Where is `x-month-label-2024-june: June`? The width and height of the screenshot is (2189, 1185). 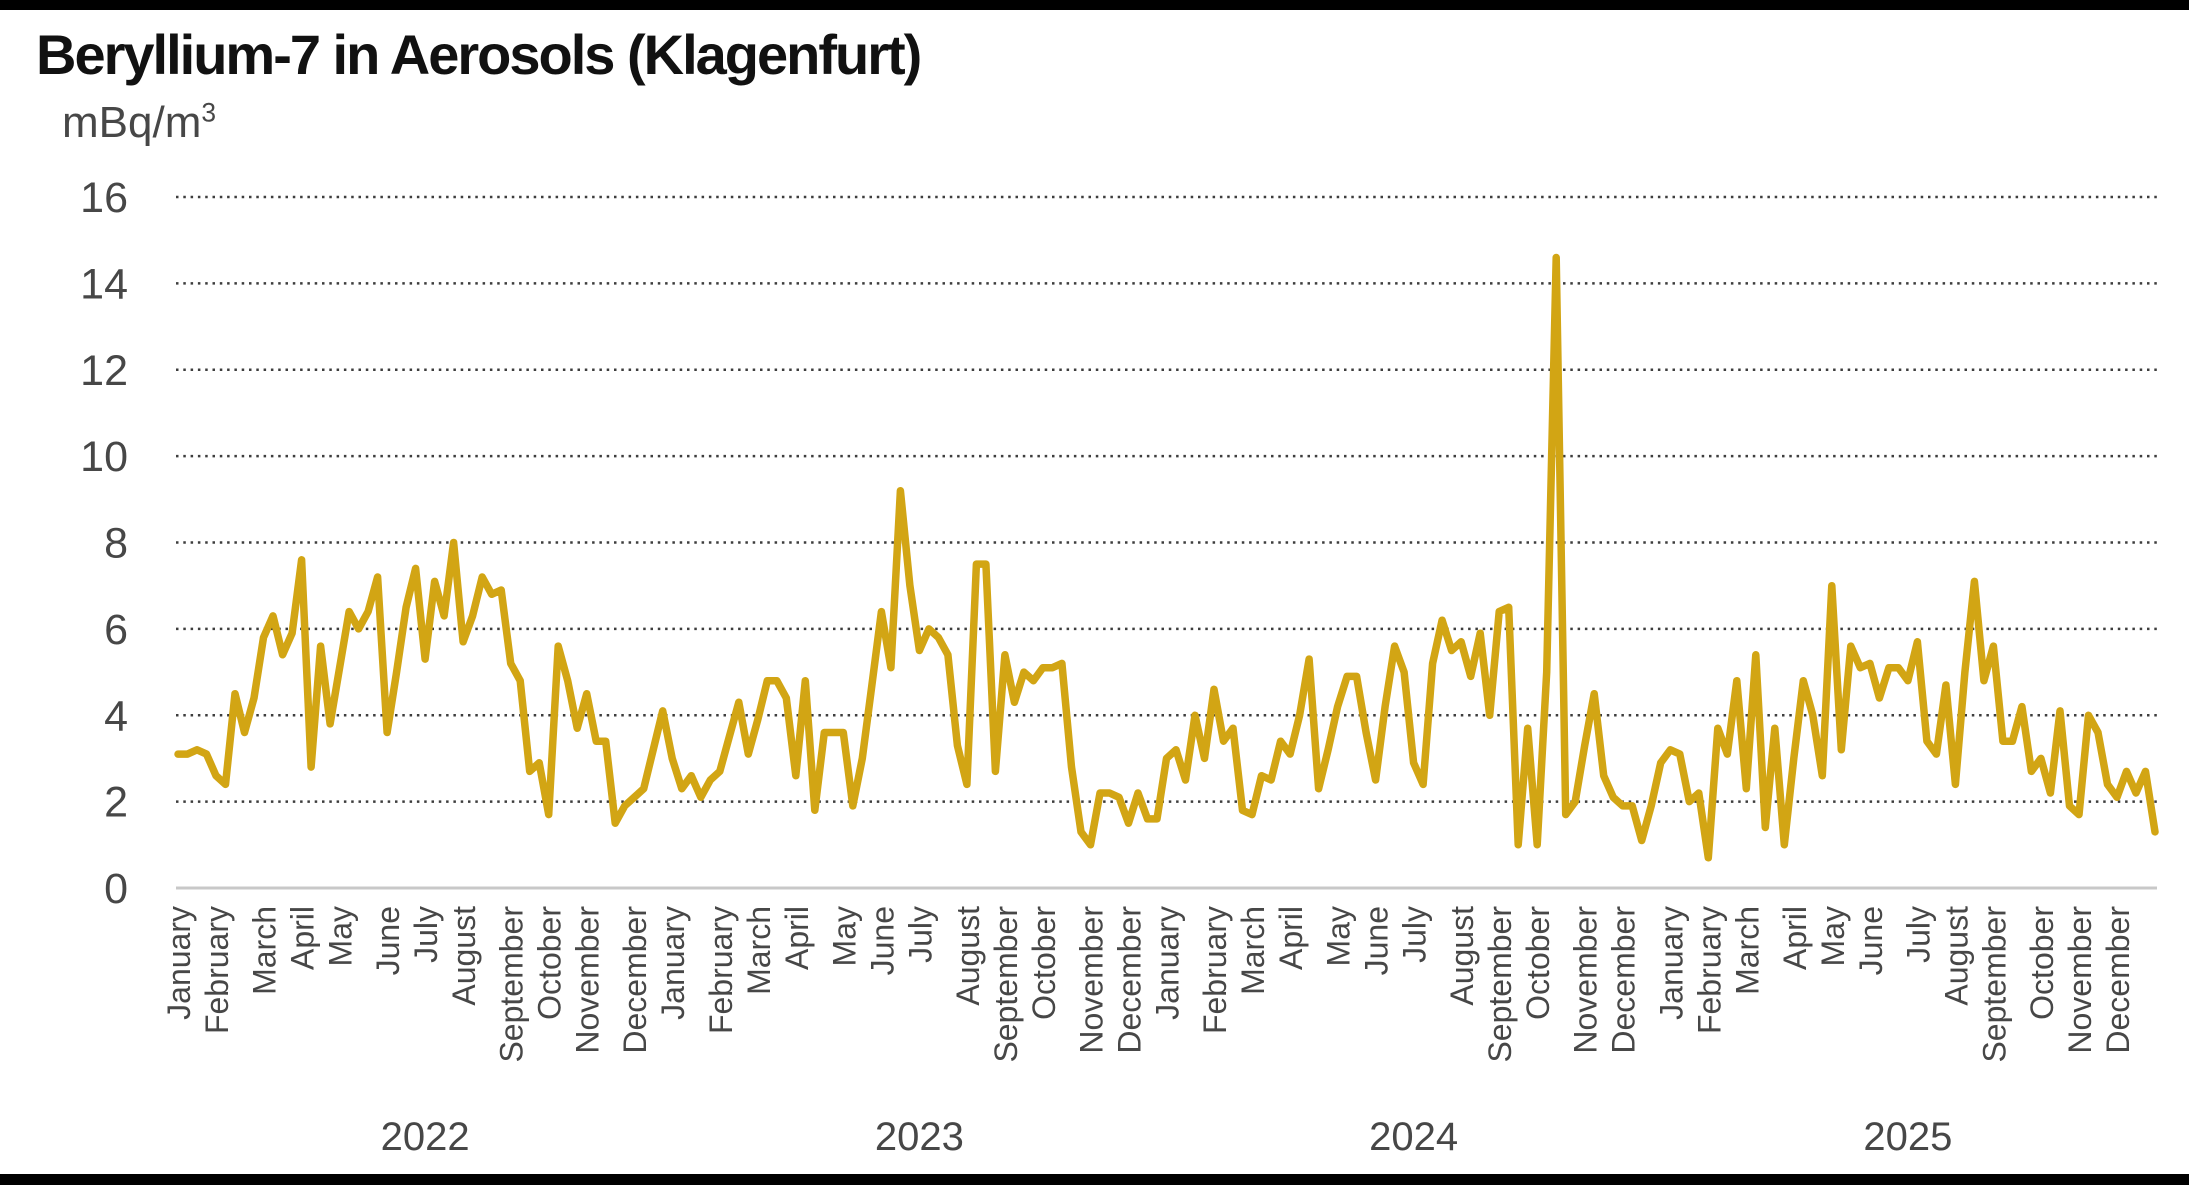 x-month-label-2024-june: June is located at coordinates (1377, 940).